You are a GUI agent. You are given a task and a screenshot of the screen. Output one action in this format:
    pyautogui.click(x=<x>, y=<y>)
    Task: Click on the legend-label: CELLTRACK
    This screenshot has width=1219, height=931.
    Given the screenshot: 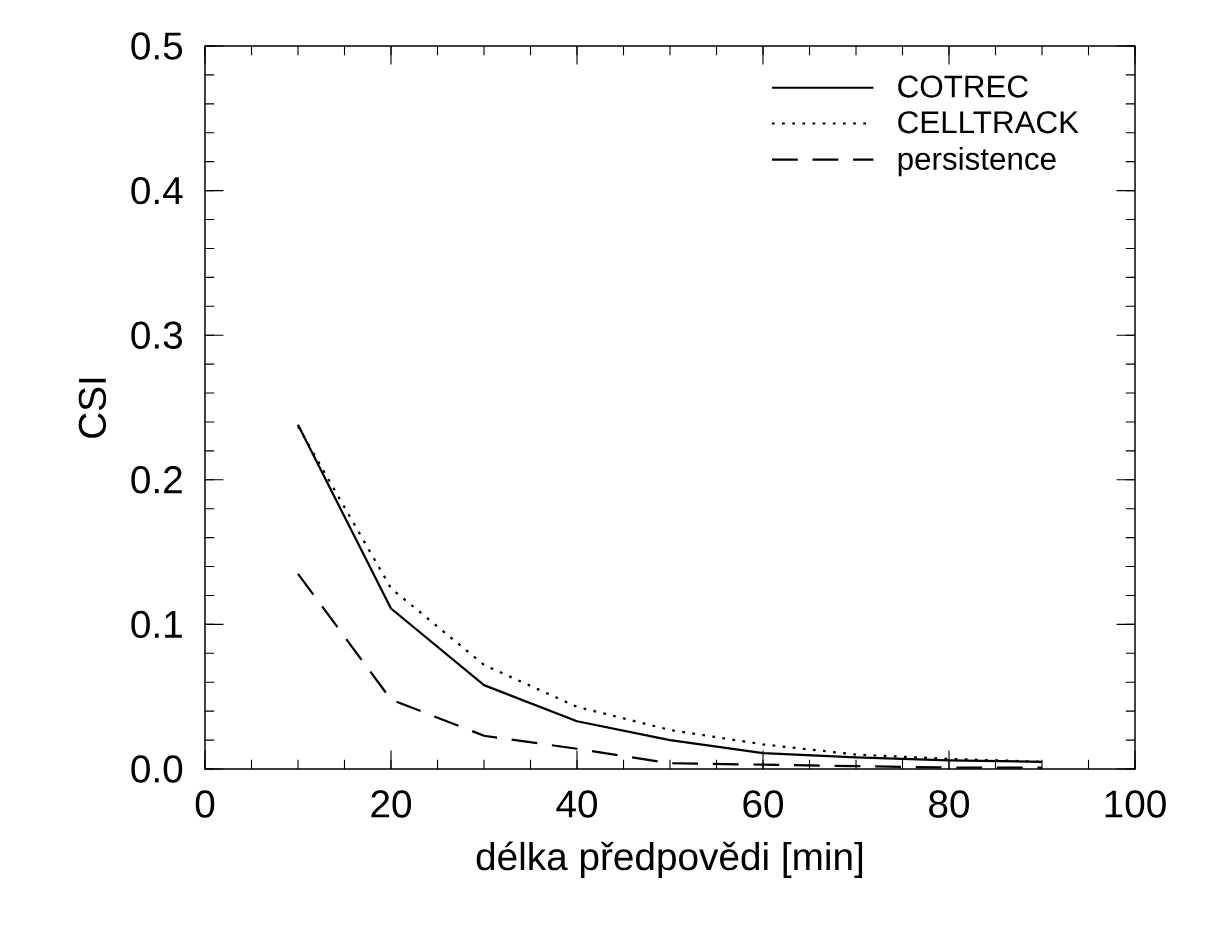 What is the action you would take?
    pyautogui.click(x=988, y=122)
    